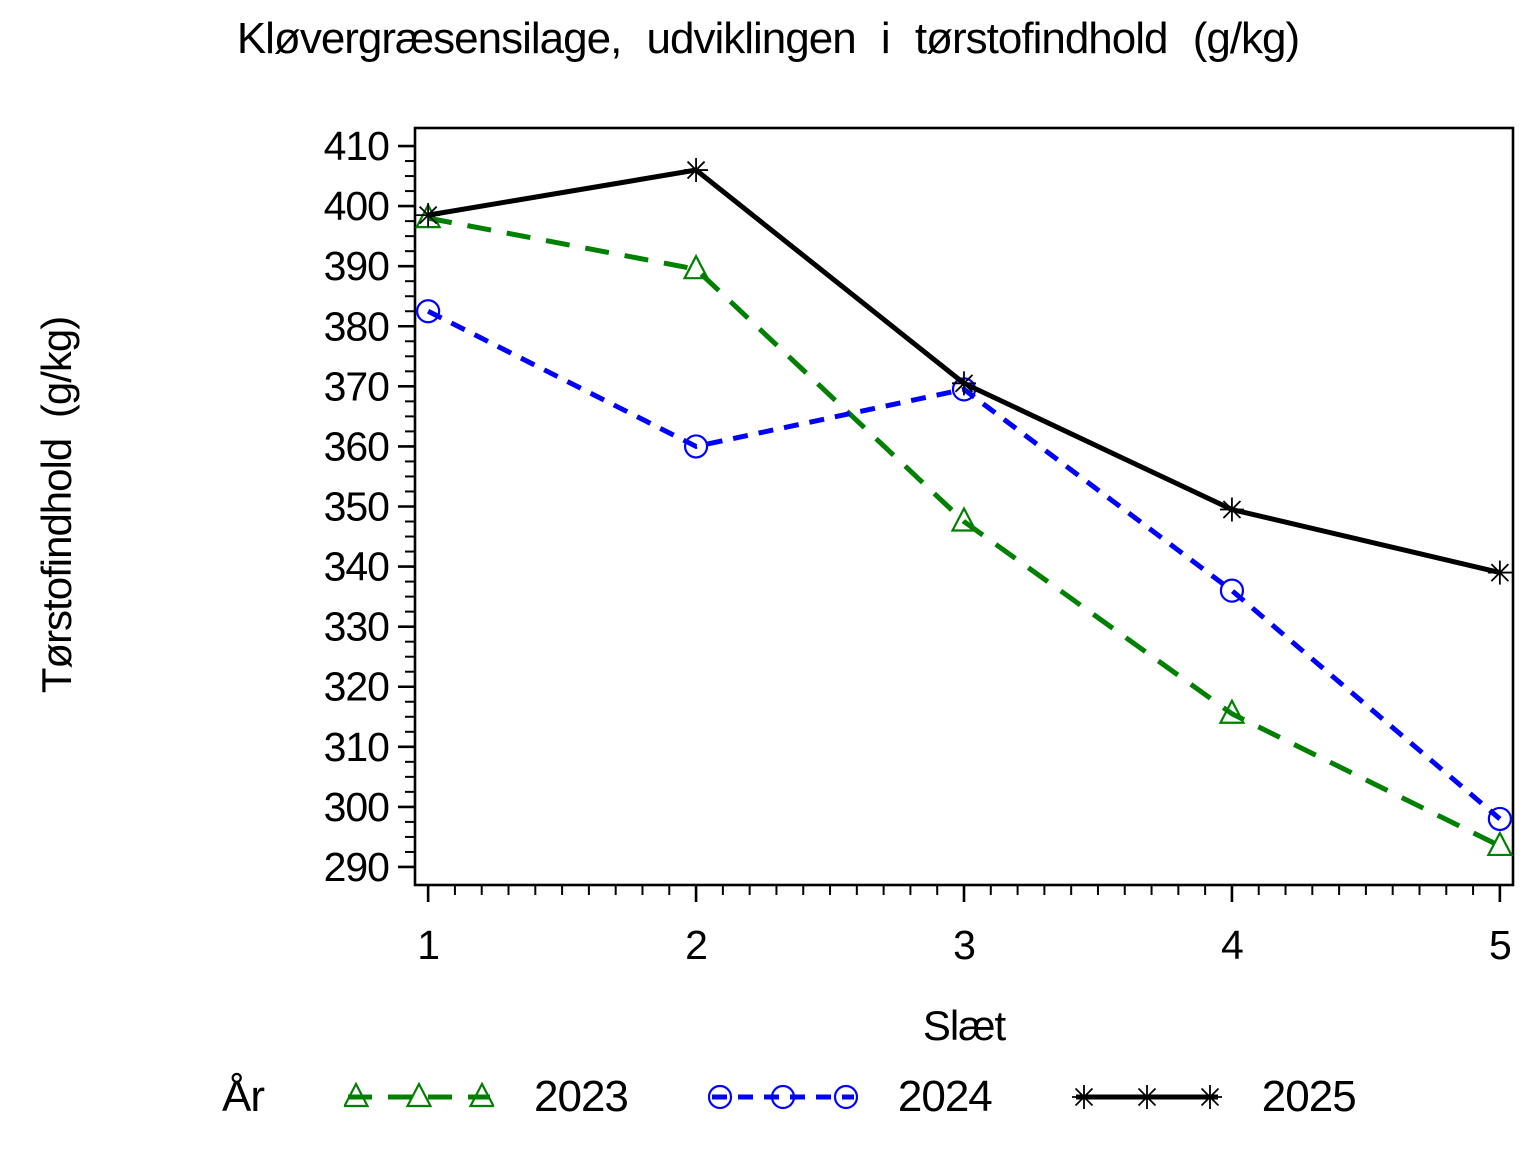 The image size is (1536, 1152). I want to click on y-tick-label: 410, so click(357, 146).